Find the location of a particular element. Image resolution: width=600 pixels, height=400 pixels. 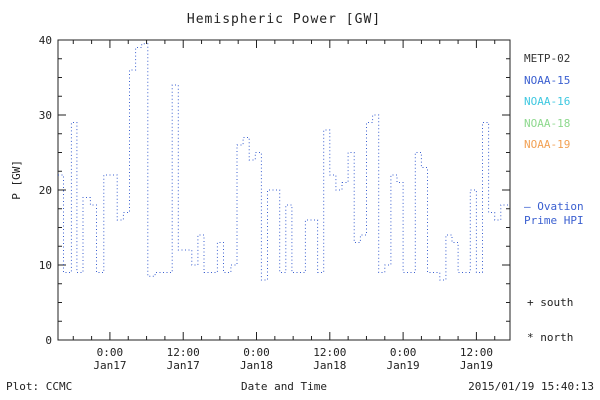

ovation-line1: — Ovation is located at coordinates (554, 206).